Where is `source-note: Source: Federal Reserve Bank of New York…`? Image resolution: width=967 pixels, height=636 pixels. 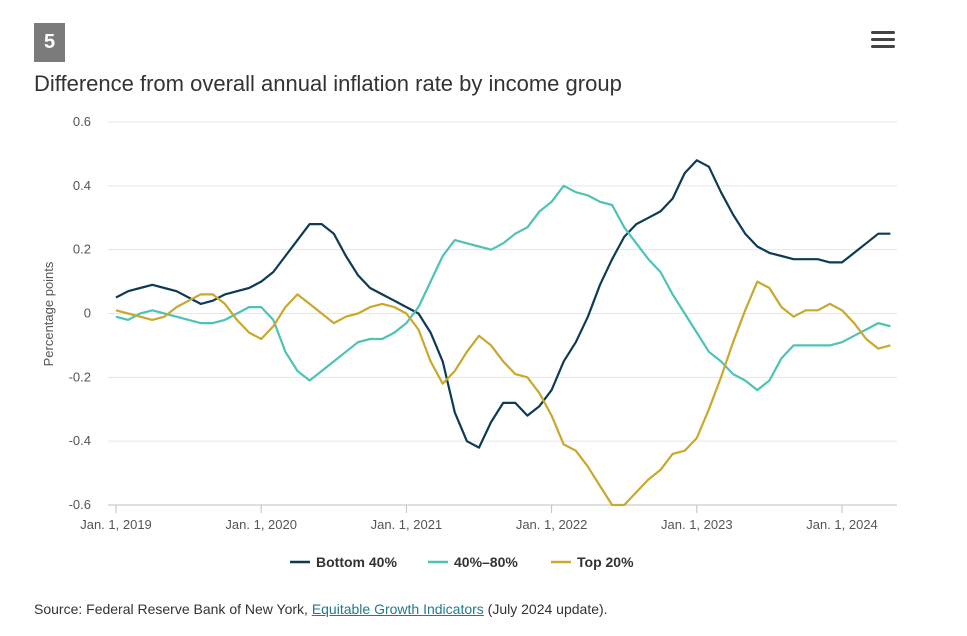 source-note: Source: Federal Reserve Bank of New York… is located at coordinates (321, 609).